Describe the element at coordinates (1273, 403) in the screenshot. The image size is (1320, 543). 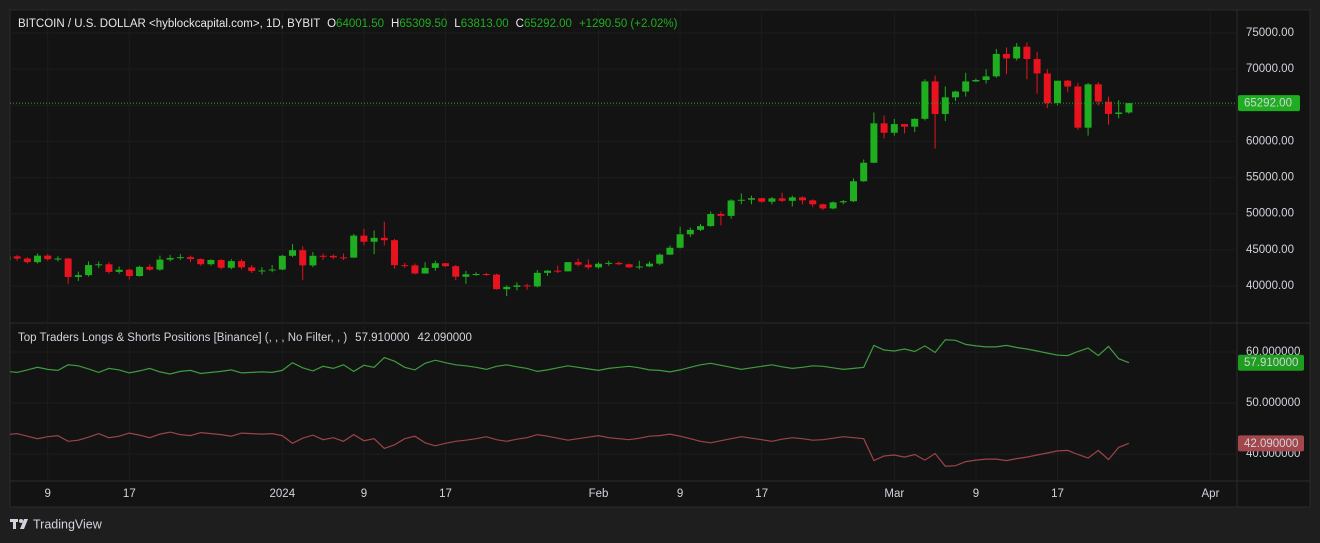
I see `y-tick-label: 50.000000` at that location.